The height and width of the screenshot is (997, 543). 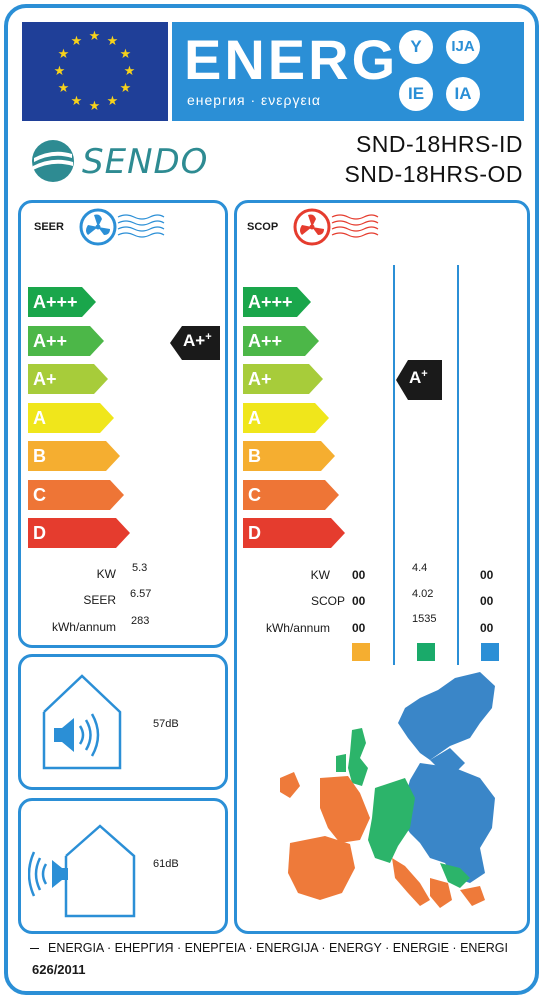 I want to click on cooling-rating-indicator: A++, so click(x=195, y=343).